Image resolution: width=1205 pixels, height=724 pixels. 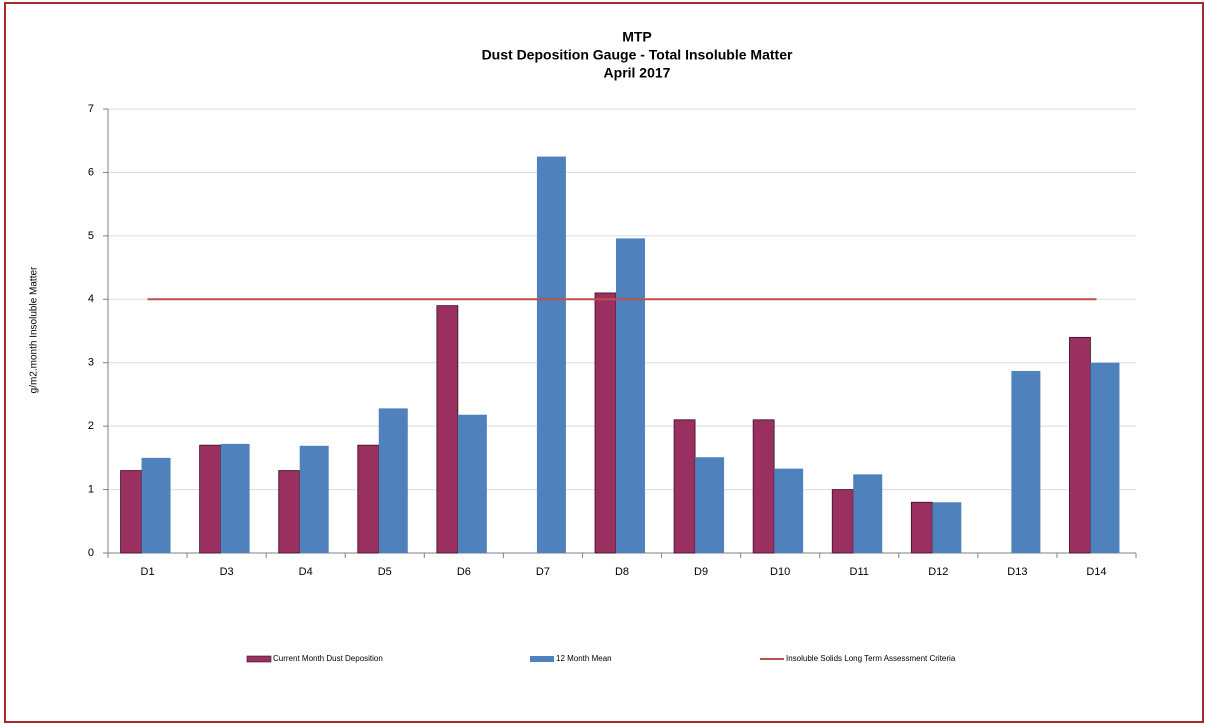 What do you see at coordinates (701, 572) in the screenshot?
I see `x-tick-label: D9` at bounding box center [701, 572].